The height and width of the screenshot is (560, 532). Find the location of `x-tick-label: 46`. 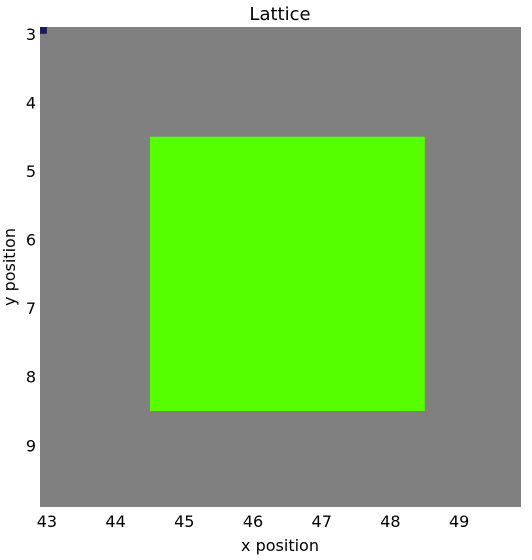

x-tick-label: 46 is located at coordinates (253, 521).